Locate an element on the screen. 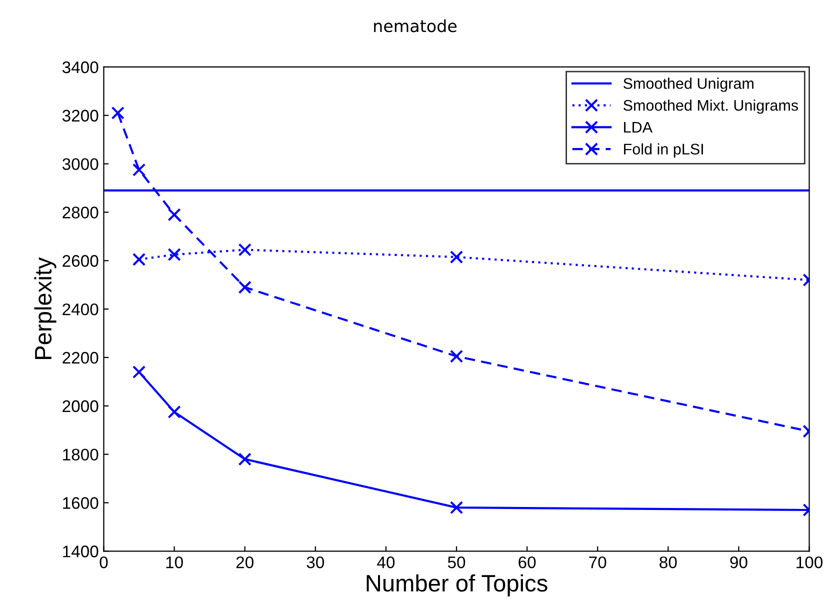  x-tick-label: 0 is located at coordinates (104, 562).